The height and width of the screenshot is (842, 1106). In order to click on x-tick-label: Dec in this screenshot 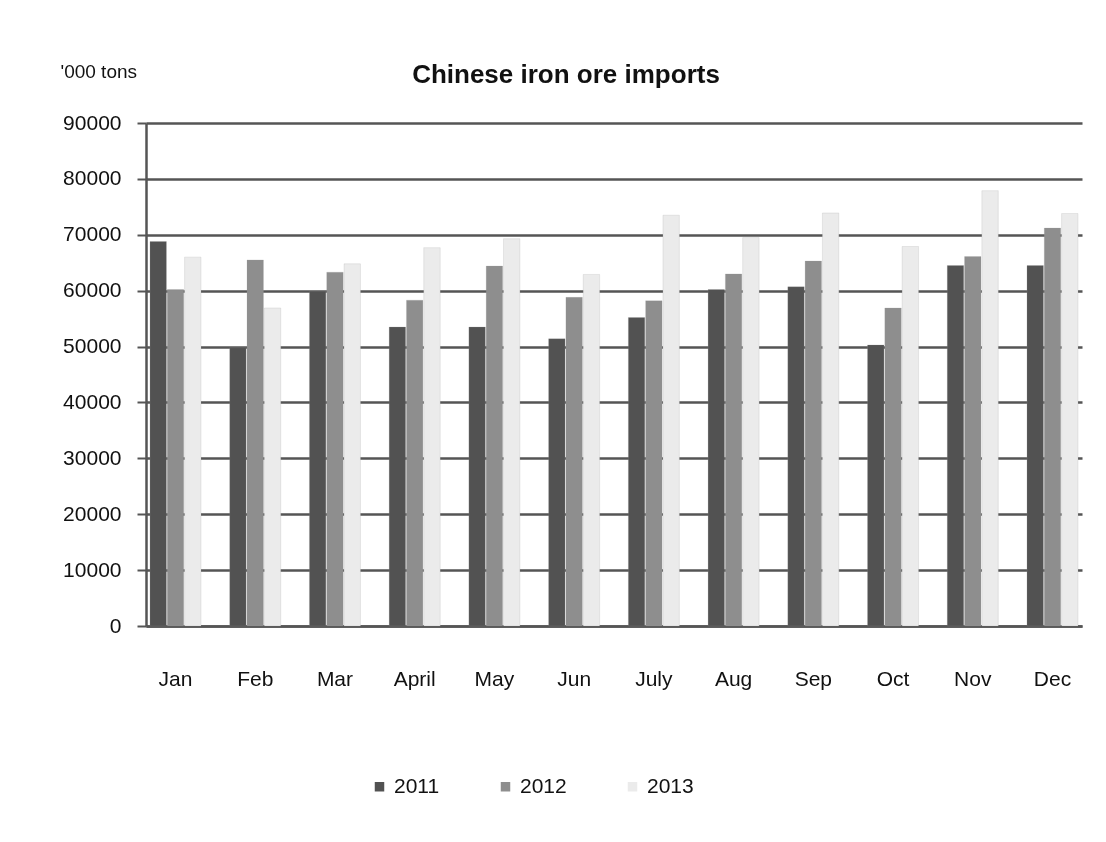, I will do `click(1052, 678)`.